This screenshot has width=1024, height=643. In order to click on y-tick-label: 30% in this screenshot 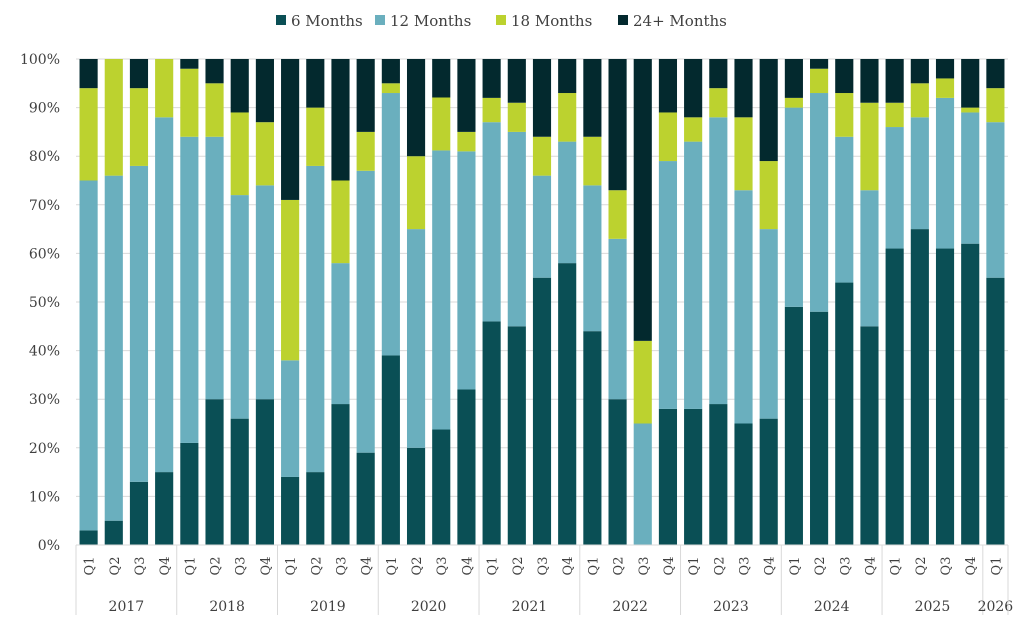, I will do `click(44, 400)`.